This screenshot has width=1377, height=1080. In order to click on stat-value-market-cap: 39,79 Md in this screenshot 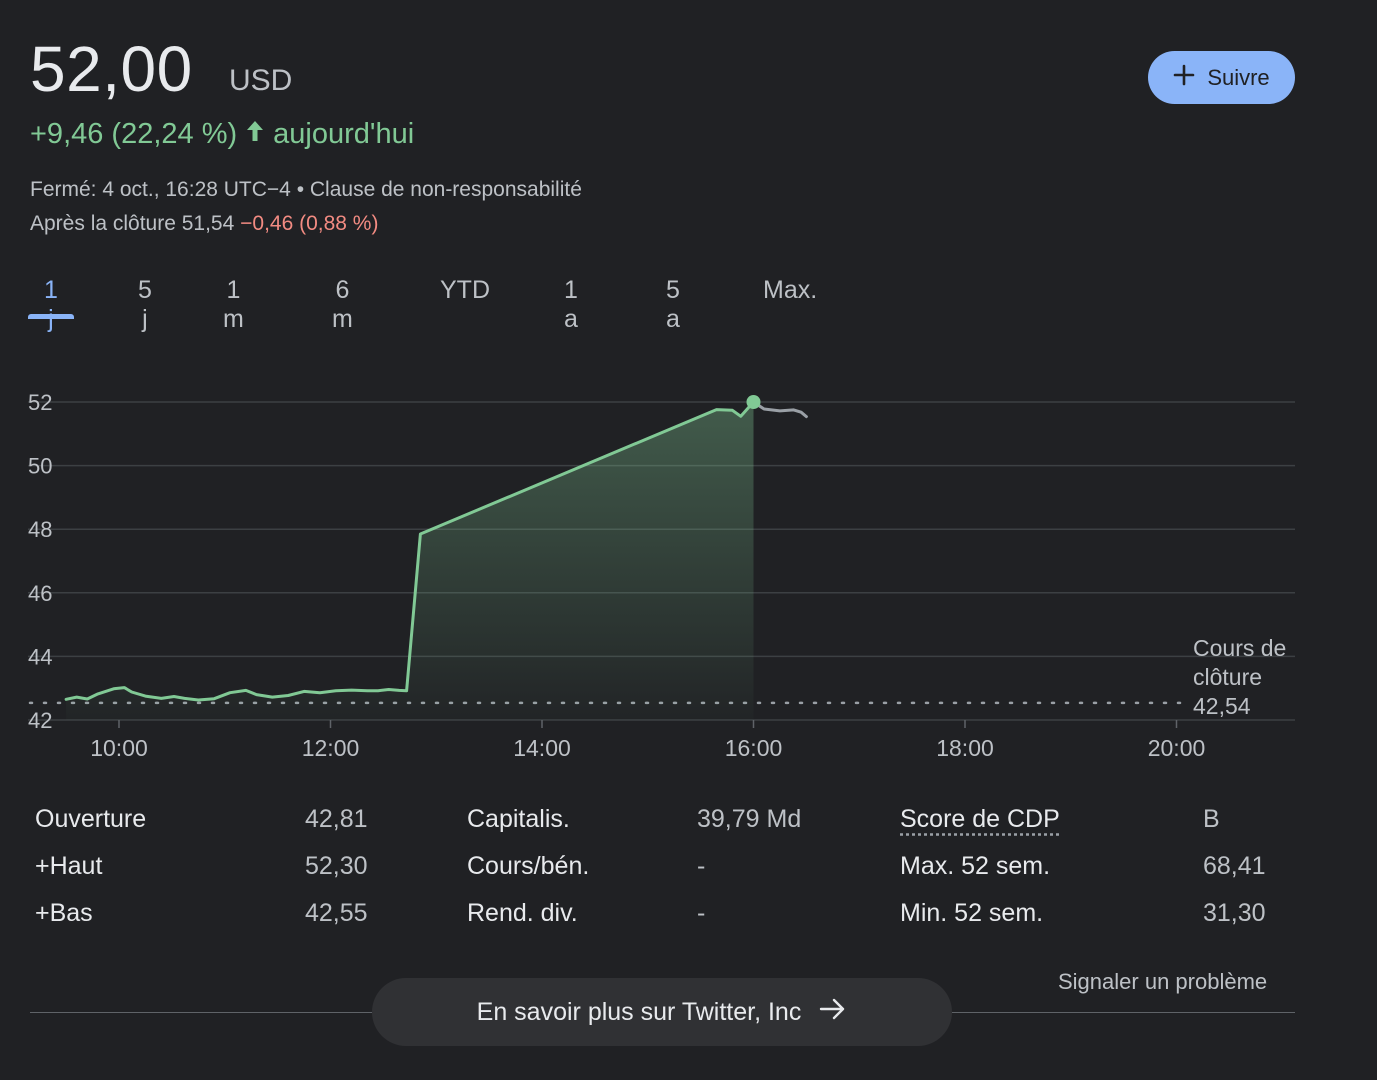, I will do `click(749, 819)`.